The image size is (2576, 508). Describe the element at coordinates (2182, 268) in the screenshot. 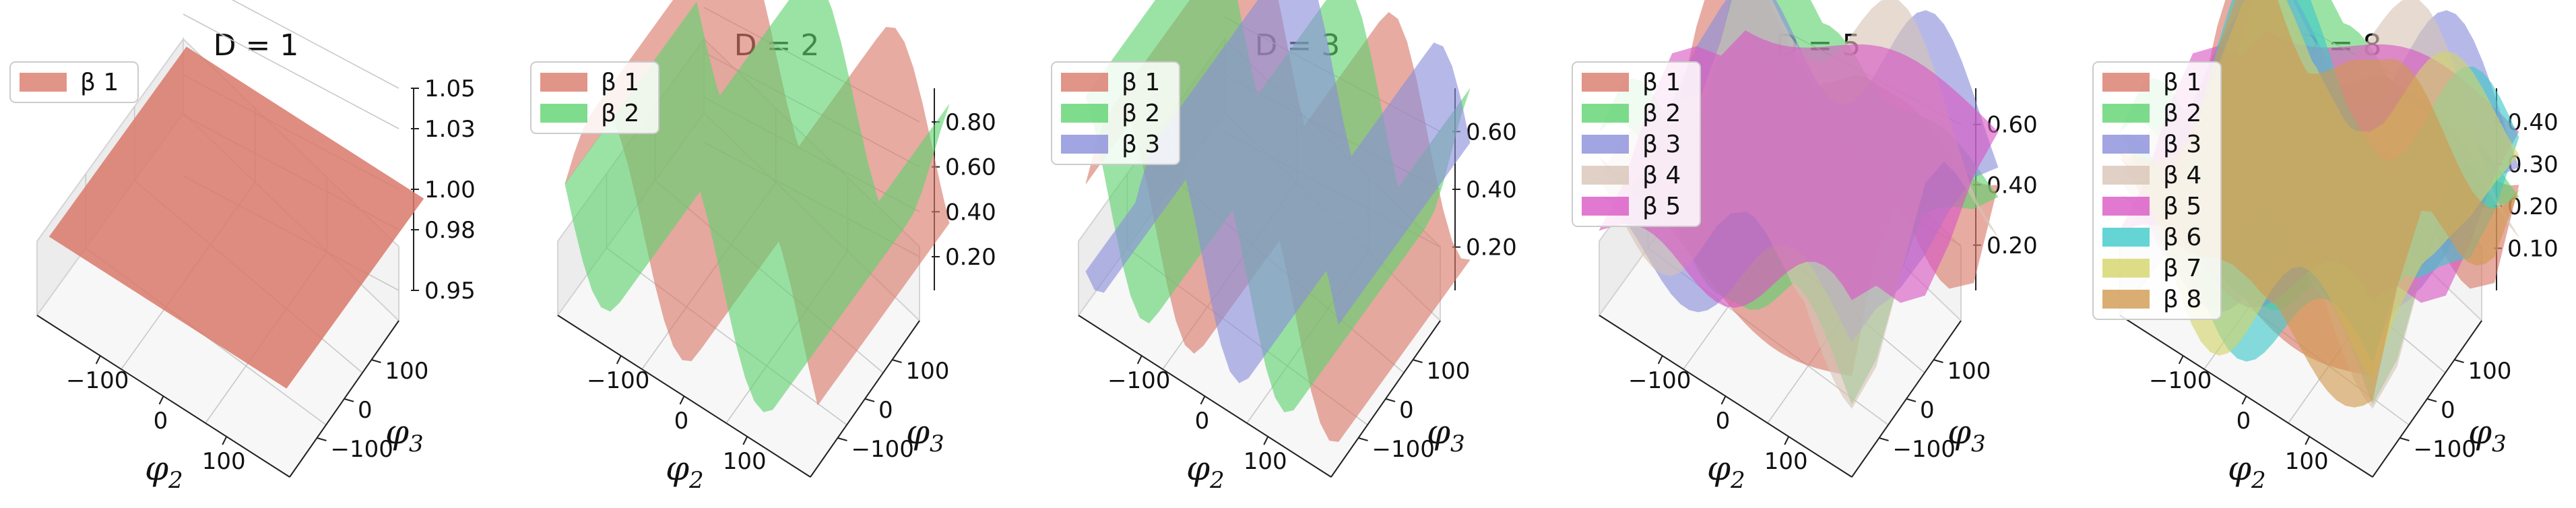

I see `legend-label: β 7` at that location.